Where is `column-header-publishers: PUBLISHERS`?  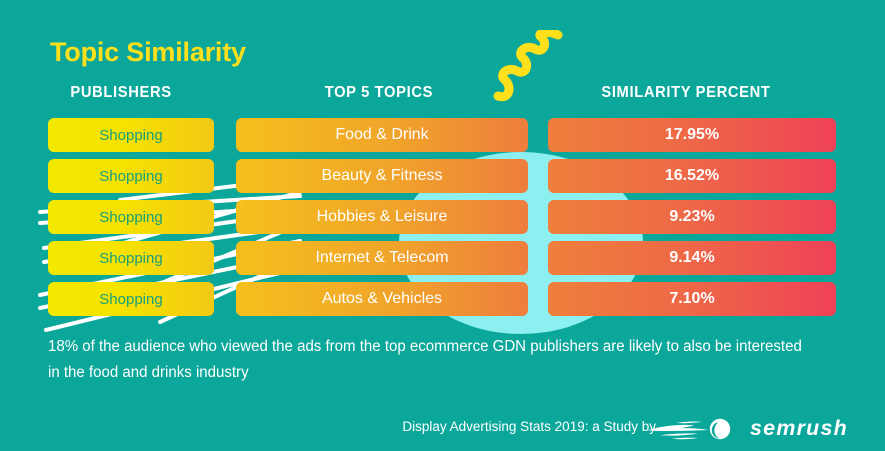
column-header-publishers: PUBLISHERS is located at coordinates (121, 92).